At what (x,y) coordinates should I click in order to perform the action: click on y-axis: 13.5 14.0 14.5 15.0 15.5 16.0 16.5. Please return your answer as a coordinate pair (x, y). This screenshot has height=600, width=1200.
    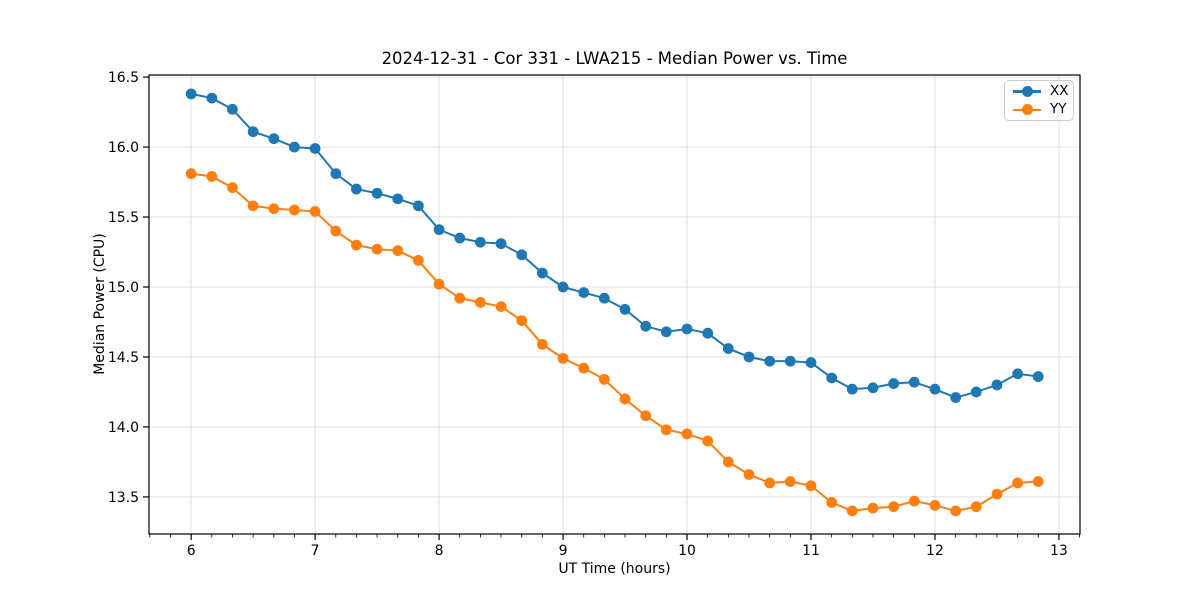
    Looking at the image, I should click on (128, 288).